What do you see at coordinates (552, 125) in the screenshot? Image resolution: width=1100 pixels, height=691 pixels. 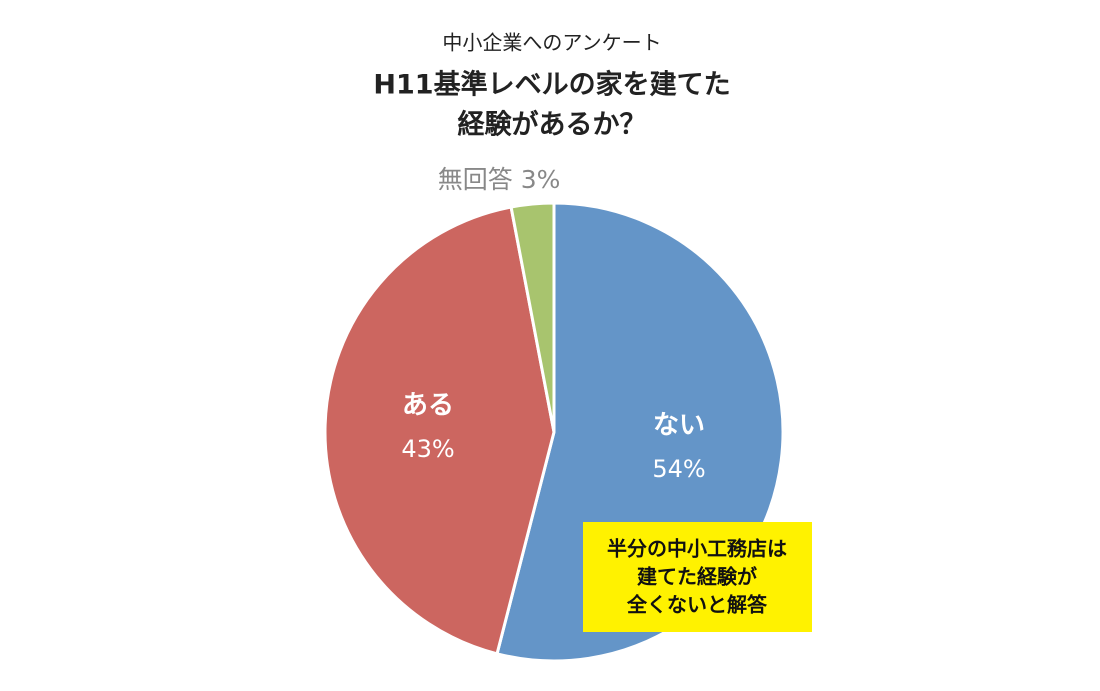 I see `chart-title: 経験があるか？` at bounding box center [552, 125].